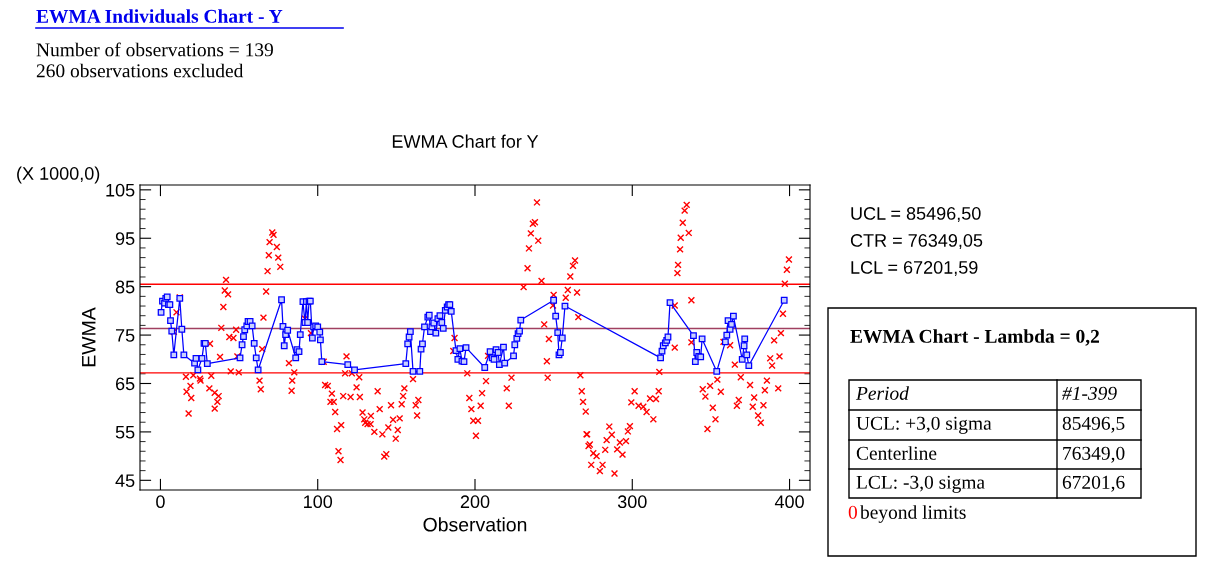 The image size is (1206, 588). What do you see at coordinates (974, 337) in the screenshot?
I see `text: EWMA Chart - Lambda = 0,2` at bounding box center [974, 337].